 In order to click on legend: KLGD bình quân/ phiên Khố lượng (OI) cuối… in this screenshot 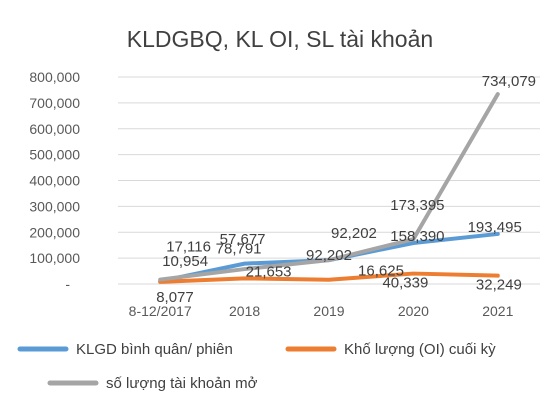, I will do `click(256, 366)`.